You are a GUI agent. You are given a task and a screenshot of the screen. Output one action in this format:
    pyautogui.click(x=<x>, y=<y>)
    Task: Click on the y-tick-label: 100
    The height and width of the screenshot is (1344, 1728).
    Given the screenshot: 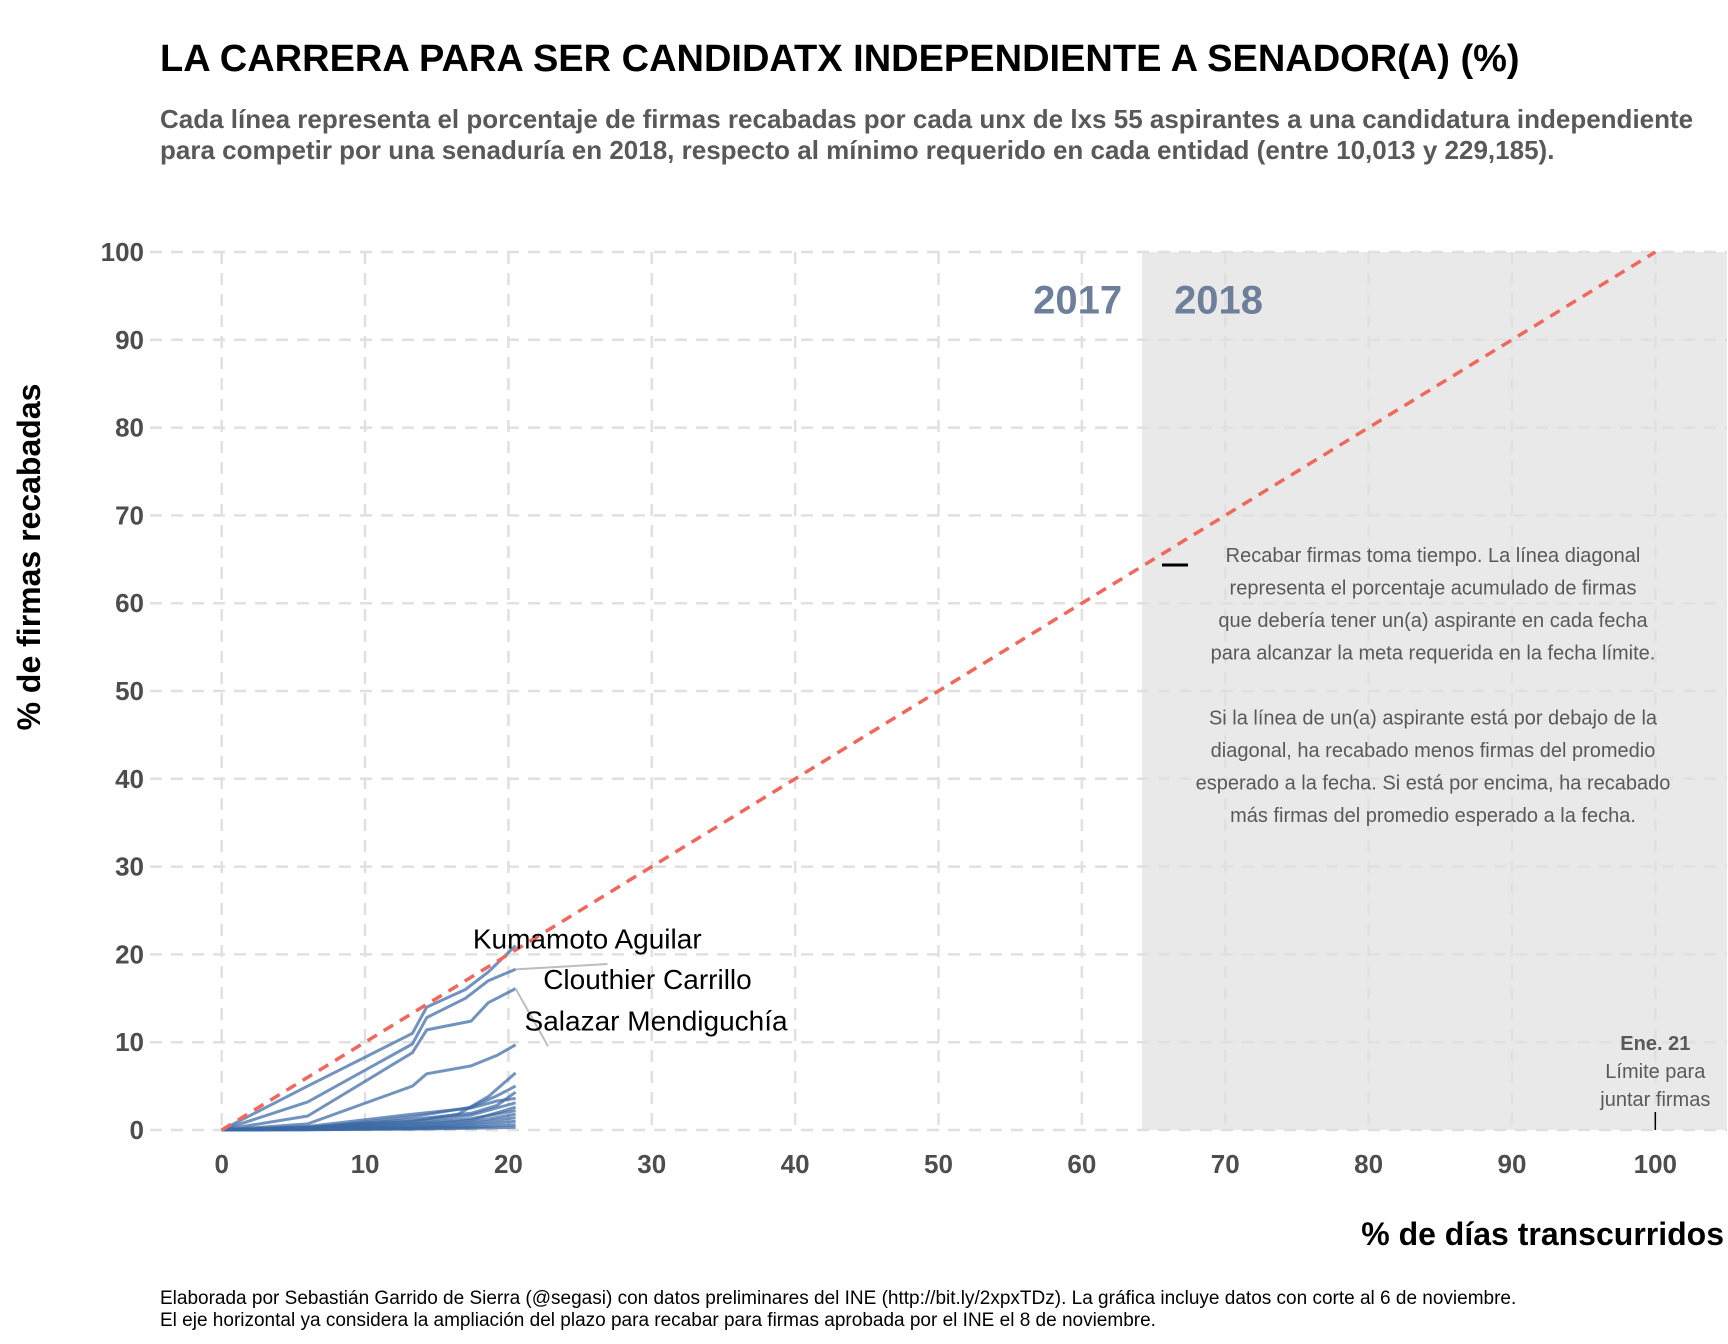 What is the action you would take?
    pyautogui.click(x=122, y=252)
    